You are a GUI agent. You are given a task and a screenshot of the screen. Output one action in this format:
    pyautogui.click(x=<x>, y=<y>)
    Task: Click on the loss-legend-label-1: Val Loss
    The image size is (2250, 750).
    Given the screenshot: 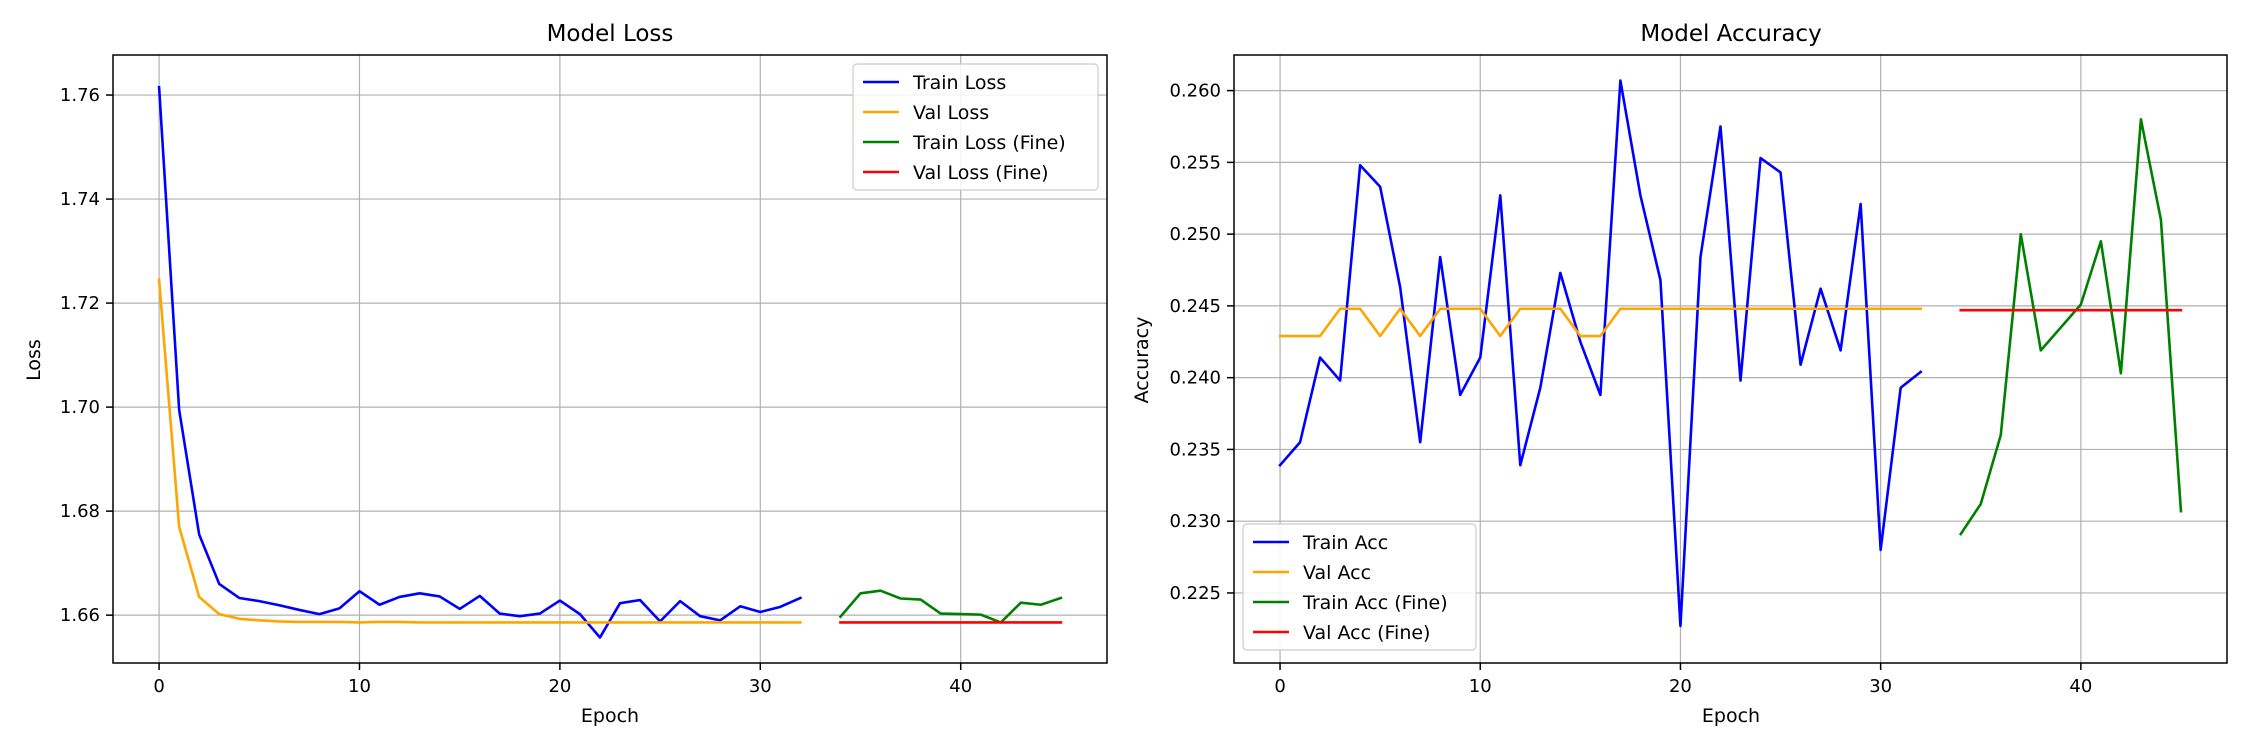 What is the action you would take?
    pyautogui.click(x=951, y=113)
    